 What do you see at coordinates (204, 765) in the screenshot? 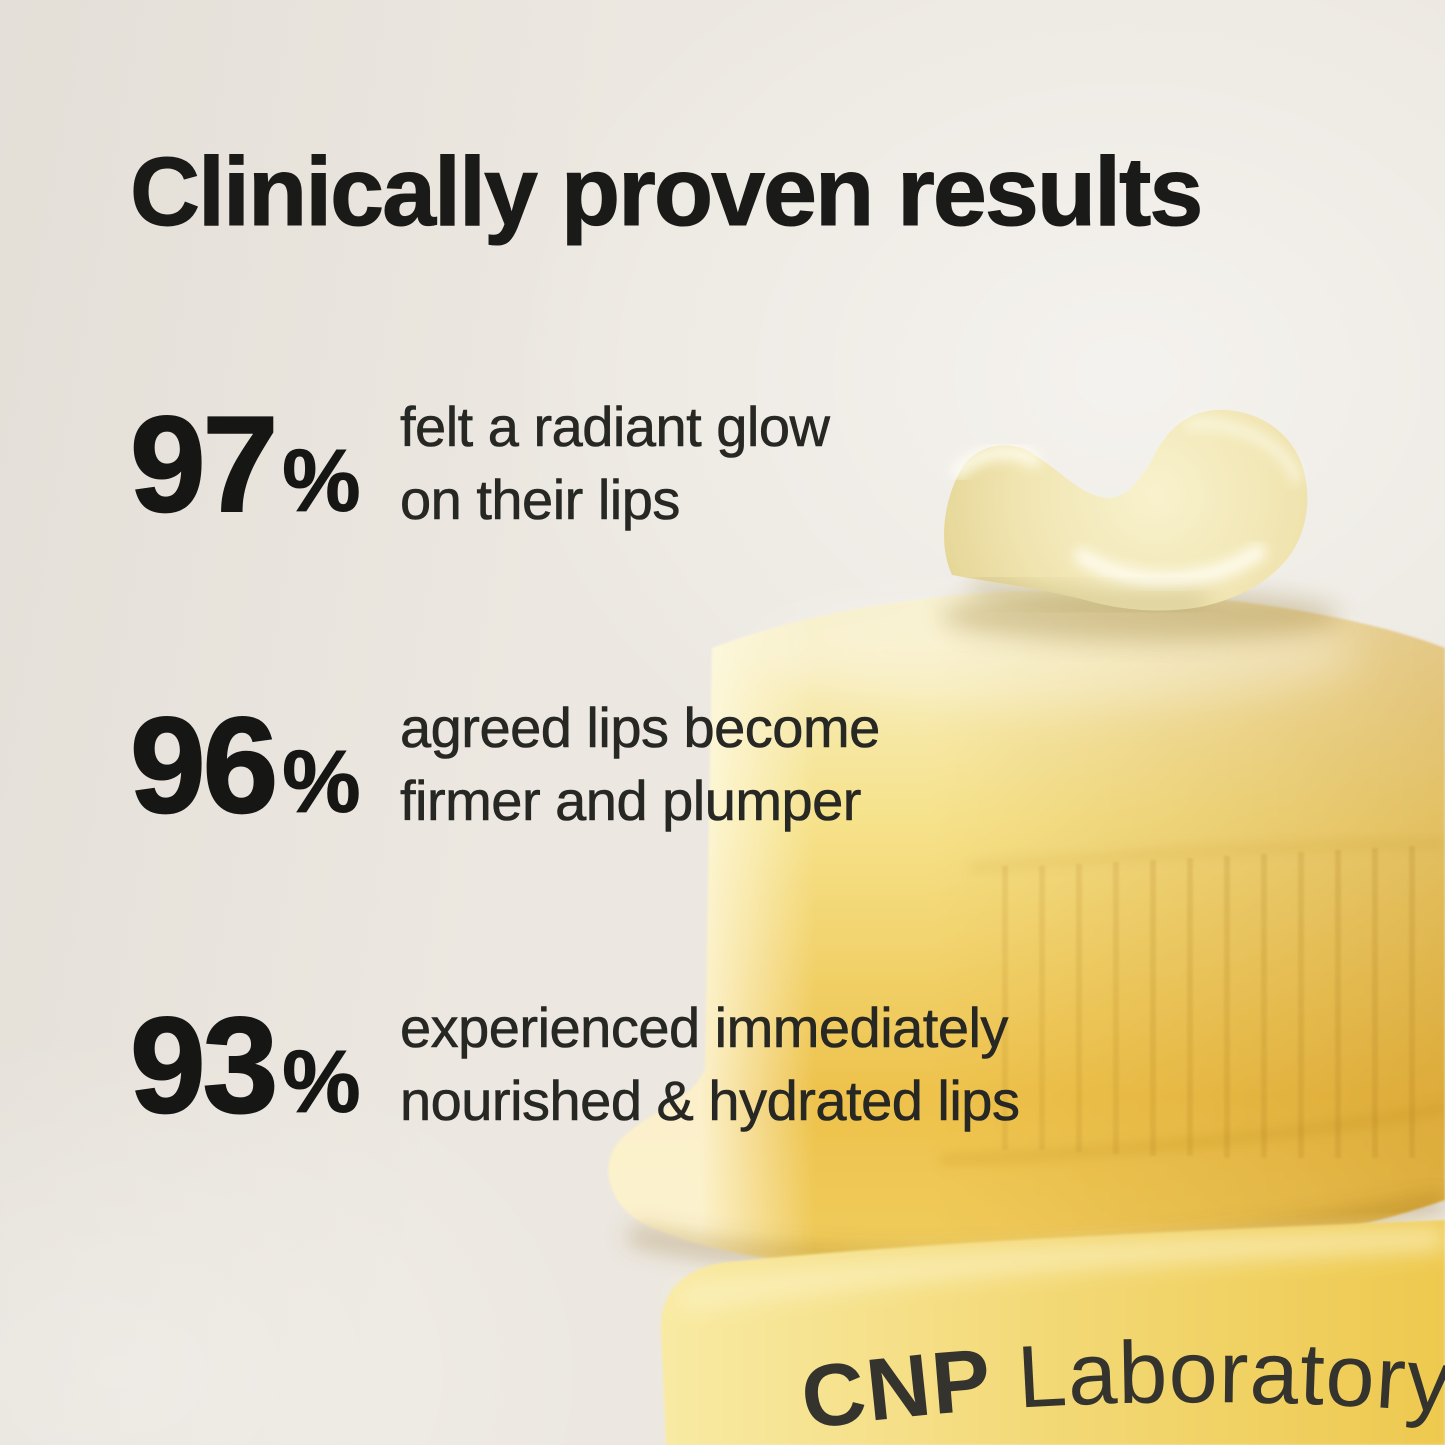
I see `stat-number: 96` at bounding box center [204, 765].